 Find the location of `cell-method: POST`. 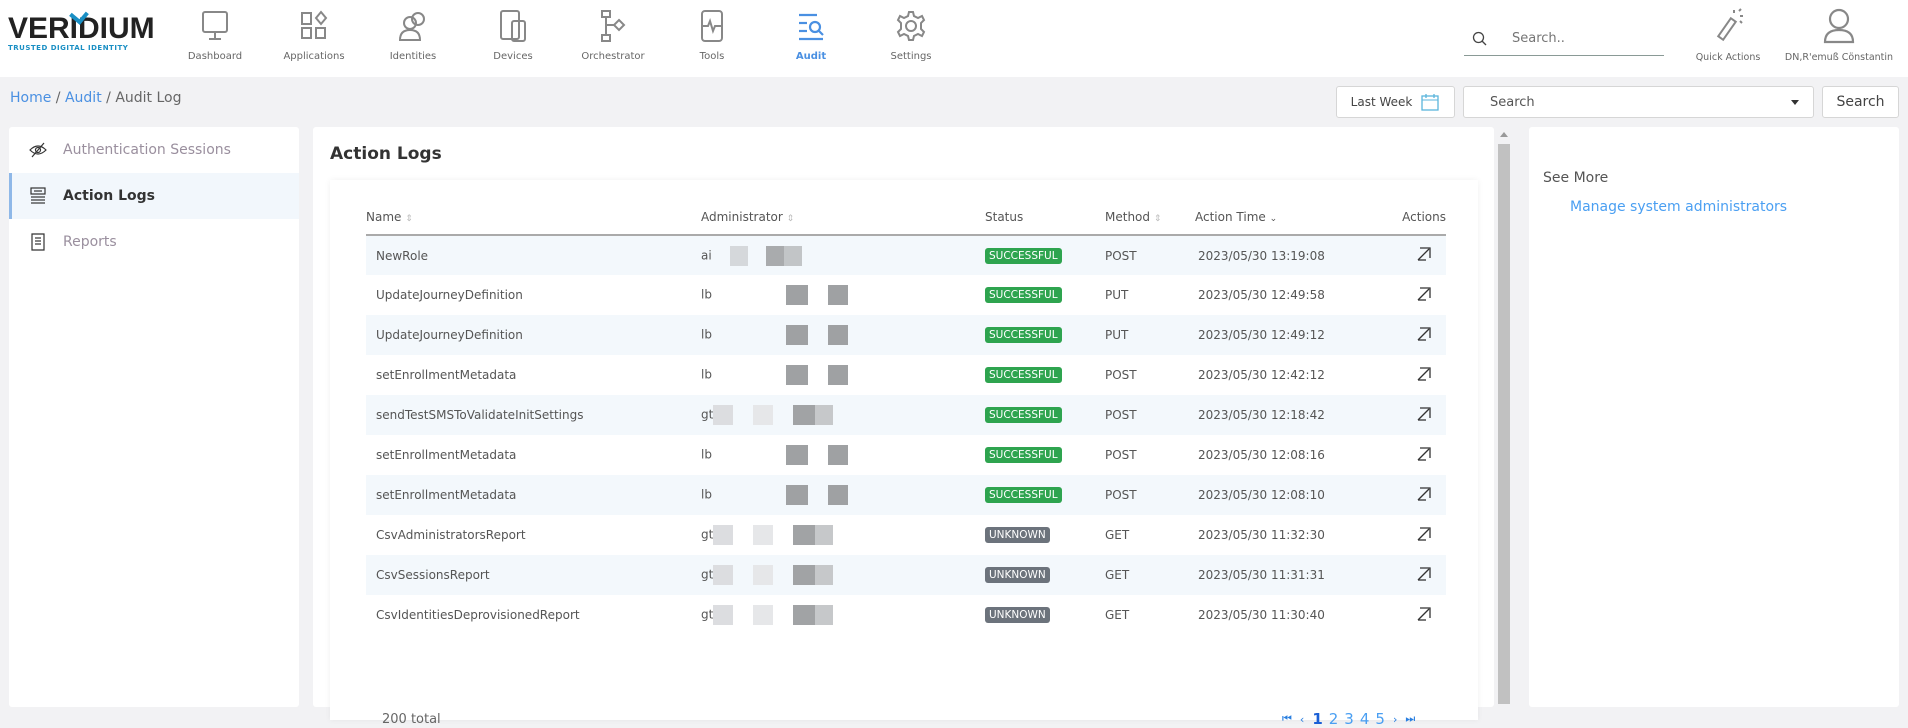

cell-method: POST is located at coordinates (1150, 495).